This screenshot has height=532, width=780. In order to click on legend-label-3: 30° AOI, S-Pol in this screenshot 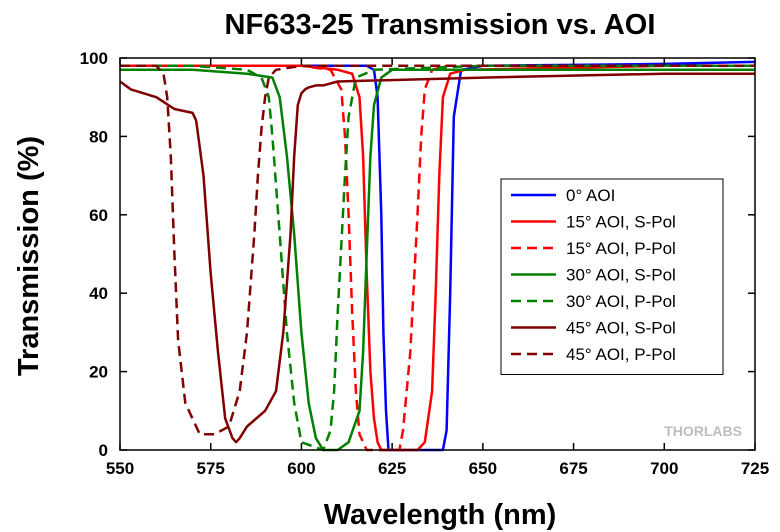, I will do `click(621, 275)`.